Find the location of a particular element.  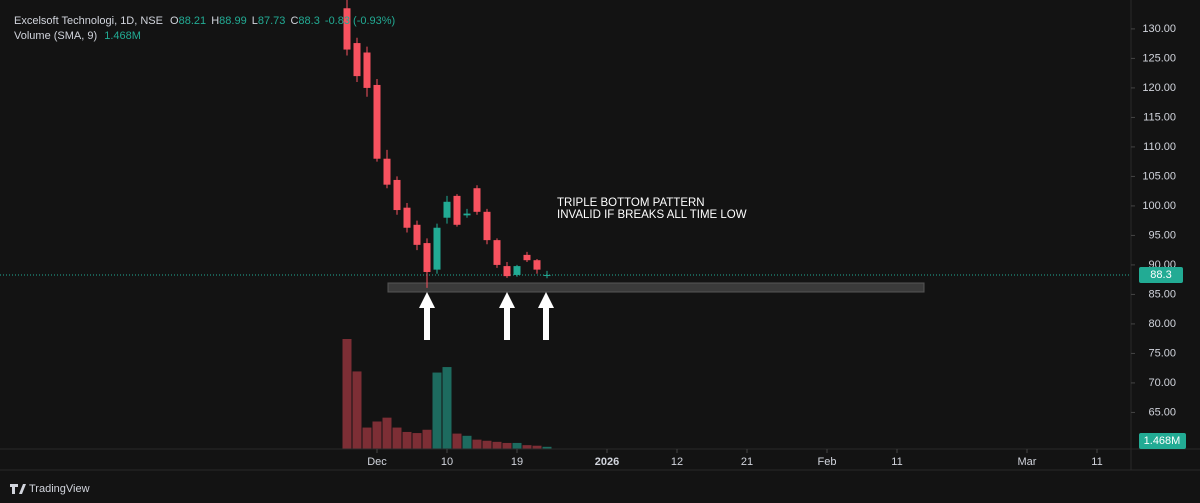

y-tick-label: 80.00 is located at coordinates (1162, 324).